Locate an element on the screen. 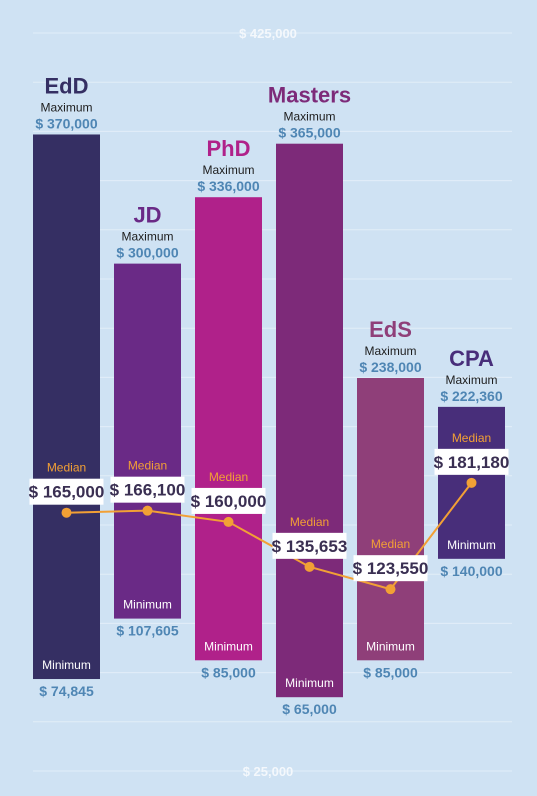 Image resolution: width=537 pixels, height=796 pixels. minimum-value-masters: $ 65,000 is located at coordinates (309, 709).